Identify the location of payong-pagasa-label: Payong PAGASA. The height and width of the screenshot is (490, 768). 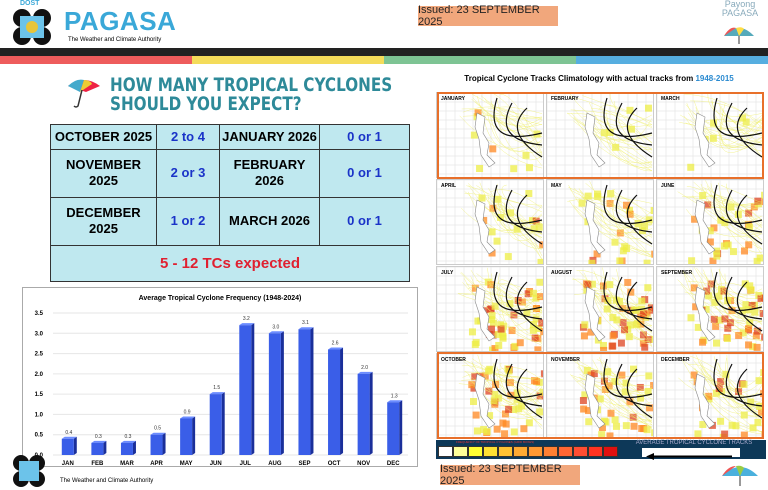
(740, 9).